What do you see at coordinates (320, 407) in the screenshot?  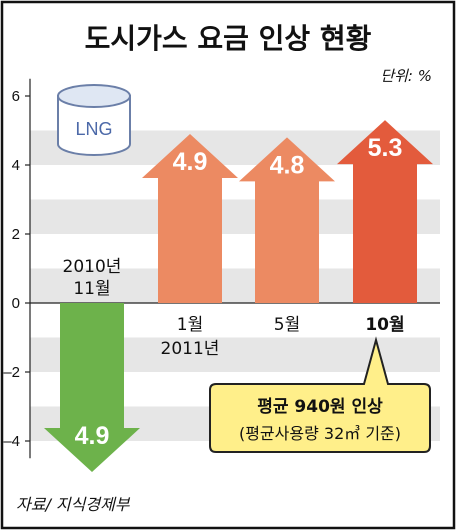 I see `callout-line1: 평균 940원 인상` at bounding box center [320, 407].